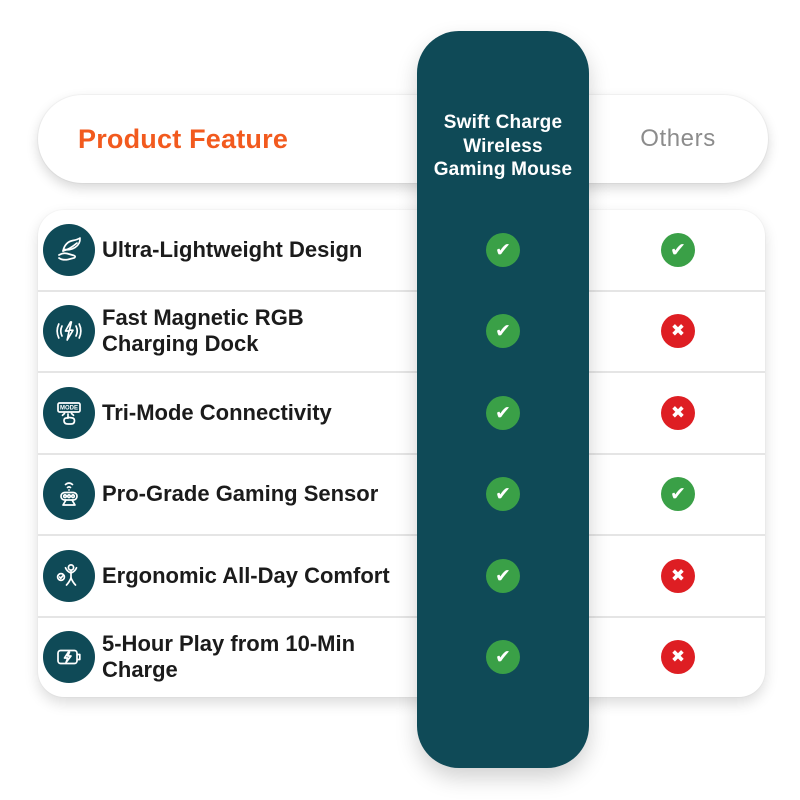  I want to click on feature-label: Pro-Grade Gaming Sensor, so click(240, 494).